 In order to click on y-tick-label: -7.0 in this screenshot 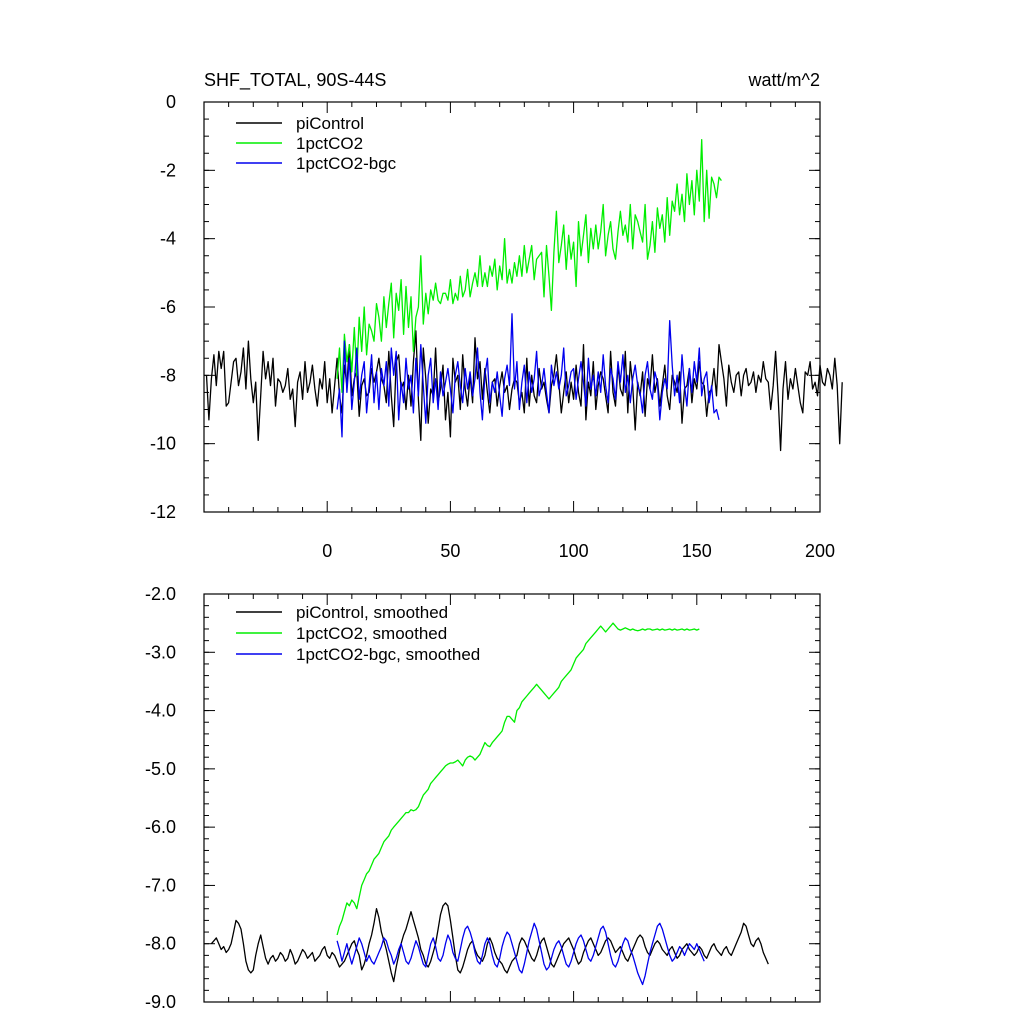, I will do `click(160, 885)`.